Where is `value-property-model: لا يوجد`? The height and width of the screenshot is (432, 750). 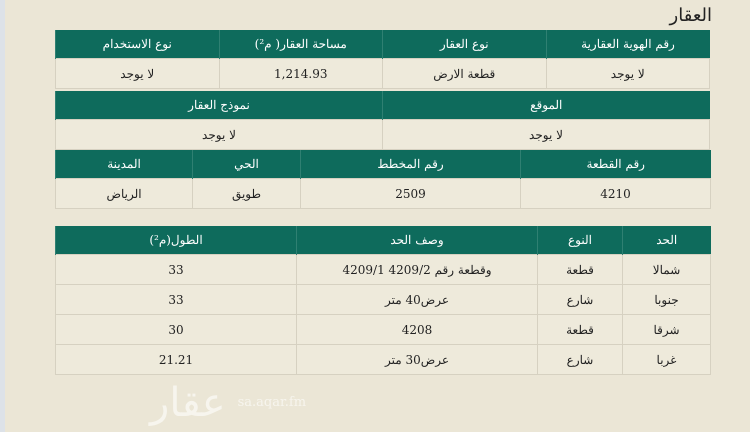
value-property-model: لا يوجد is located at coordinates (219, 134).